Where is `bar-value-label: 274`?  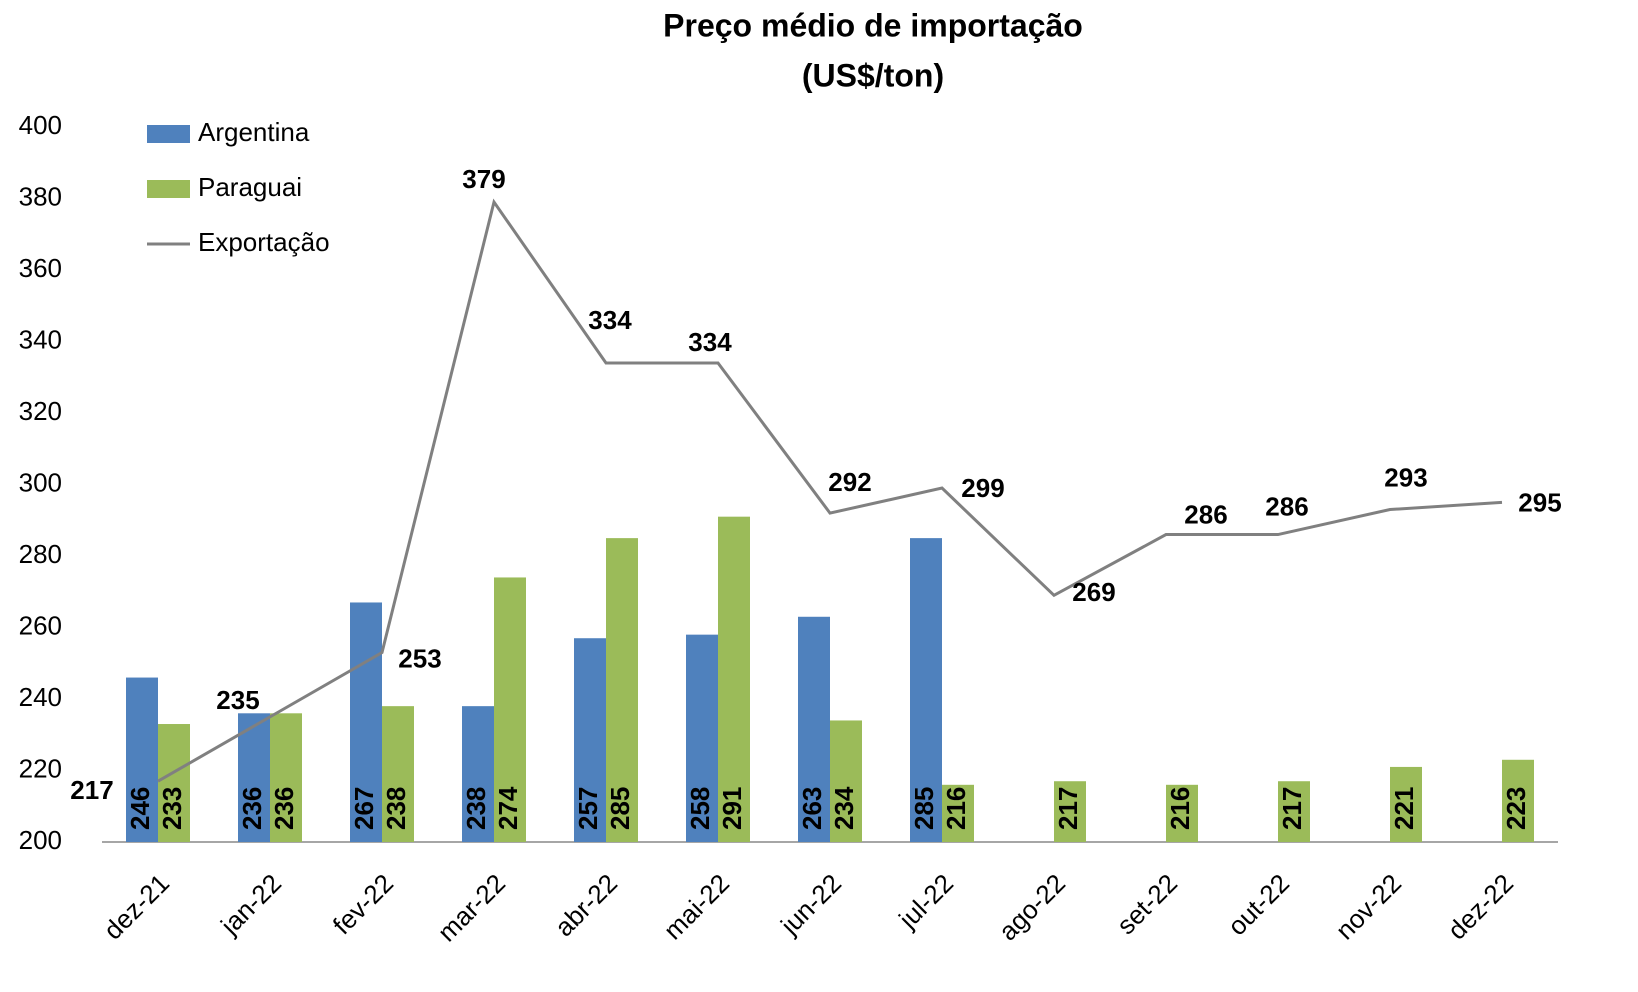
bar-value-label: 274 is located at coordinates (508, 808).